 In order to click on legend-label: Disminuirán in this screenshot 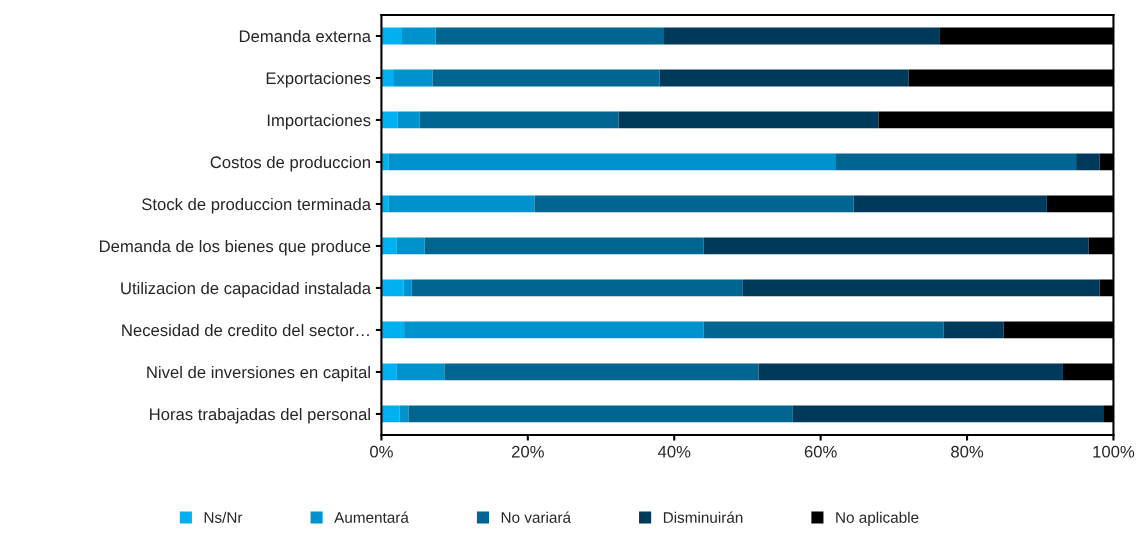, I will do `click(703, 517)`.